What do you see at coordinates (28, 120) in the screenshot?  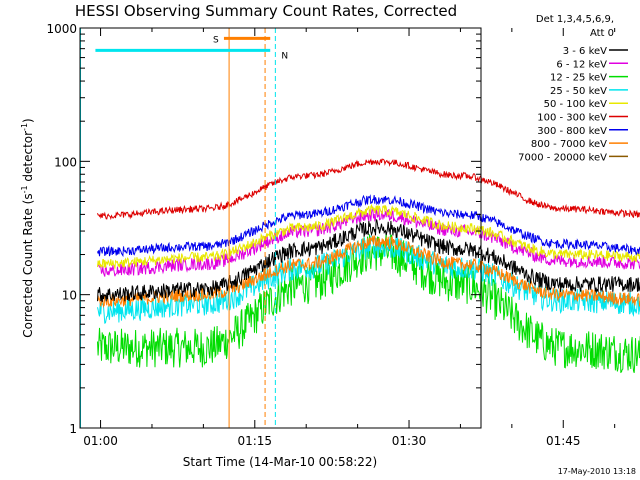 I see `y-axis-label-part-3: )` at bounding box center [28, 120].